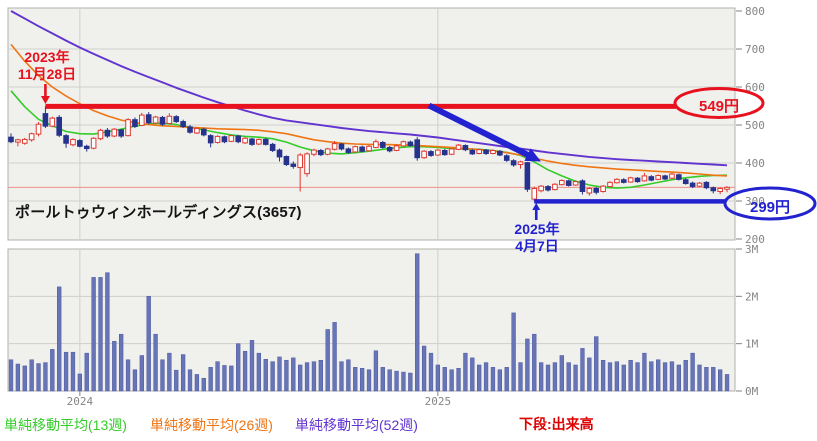 The image size is (817, 441). I want to click on blue-trend-arrow-shaft, so click(478, 130).